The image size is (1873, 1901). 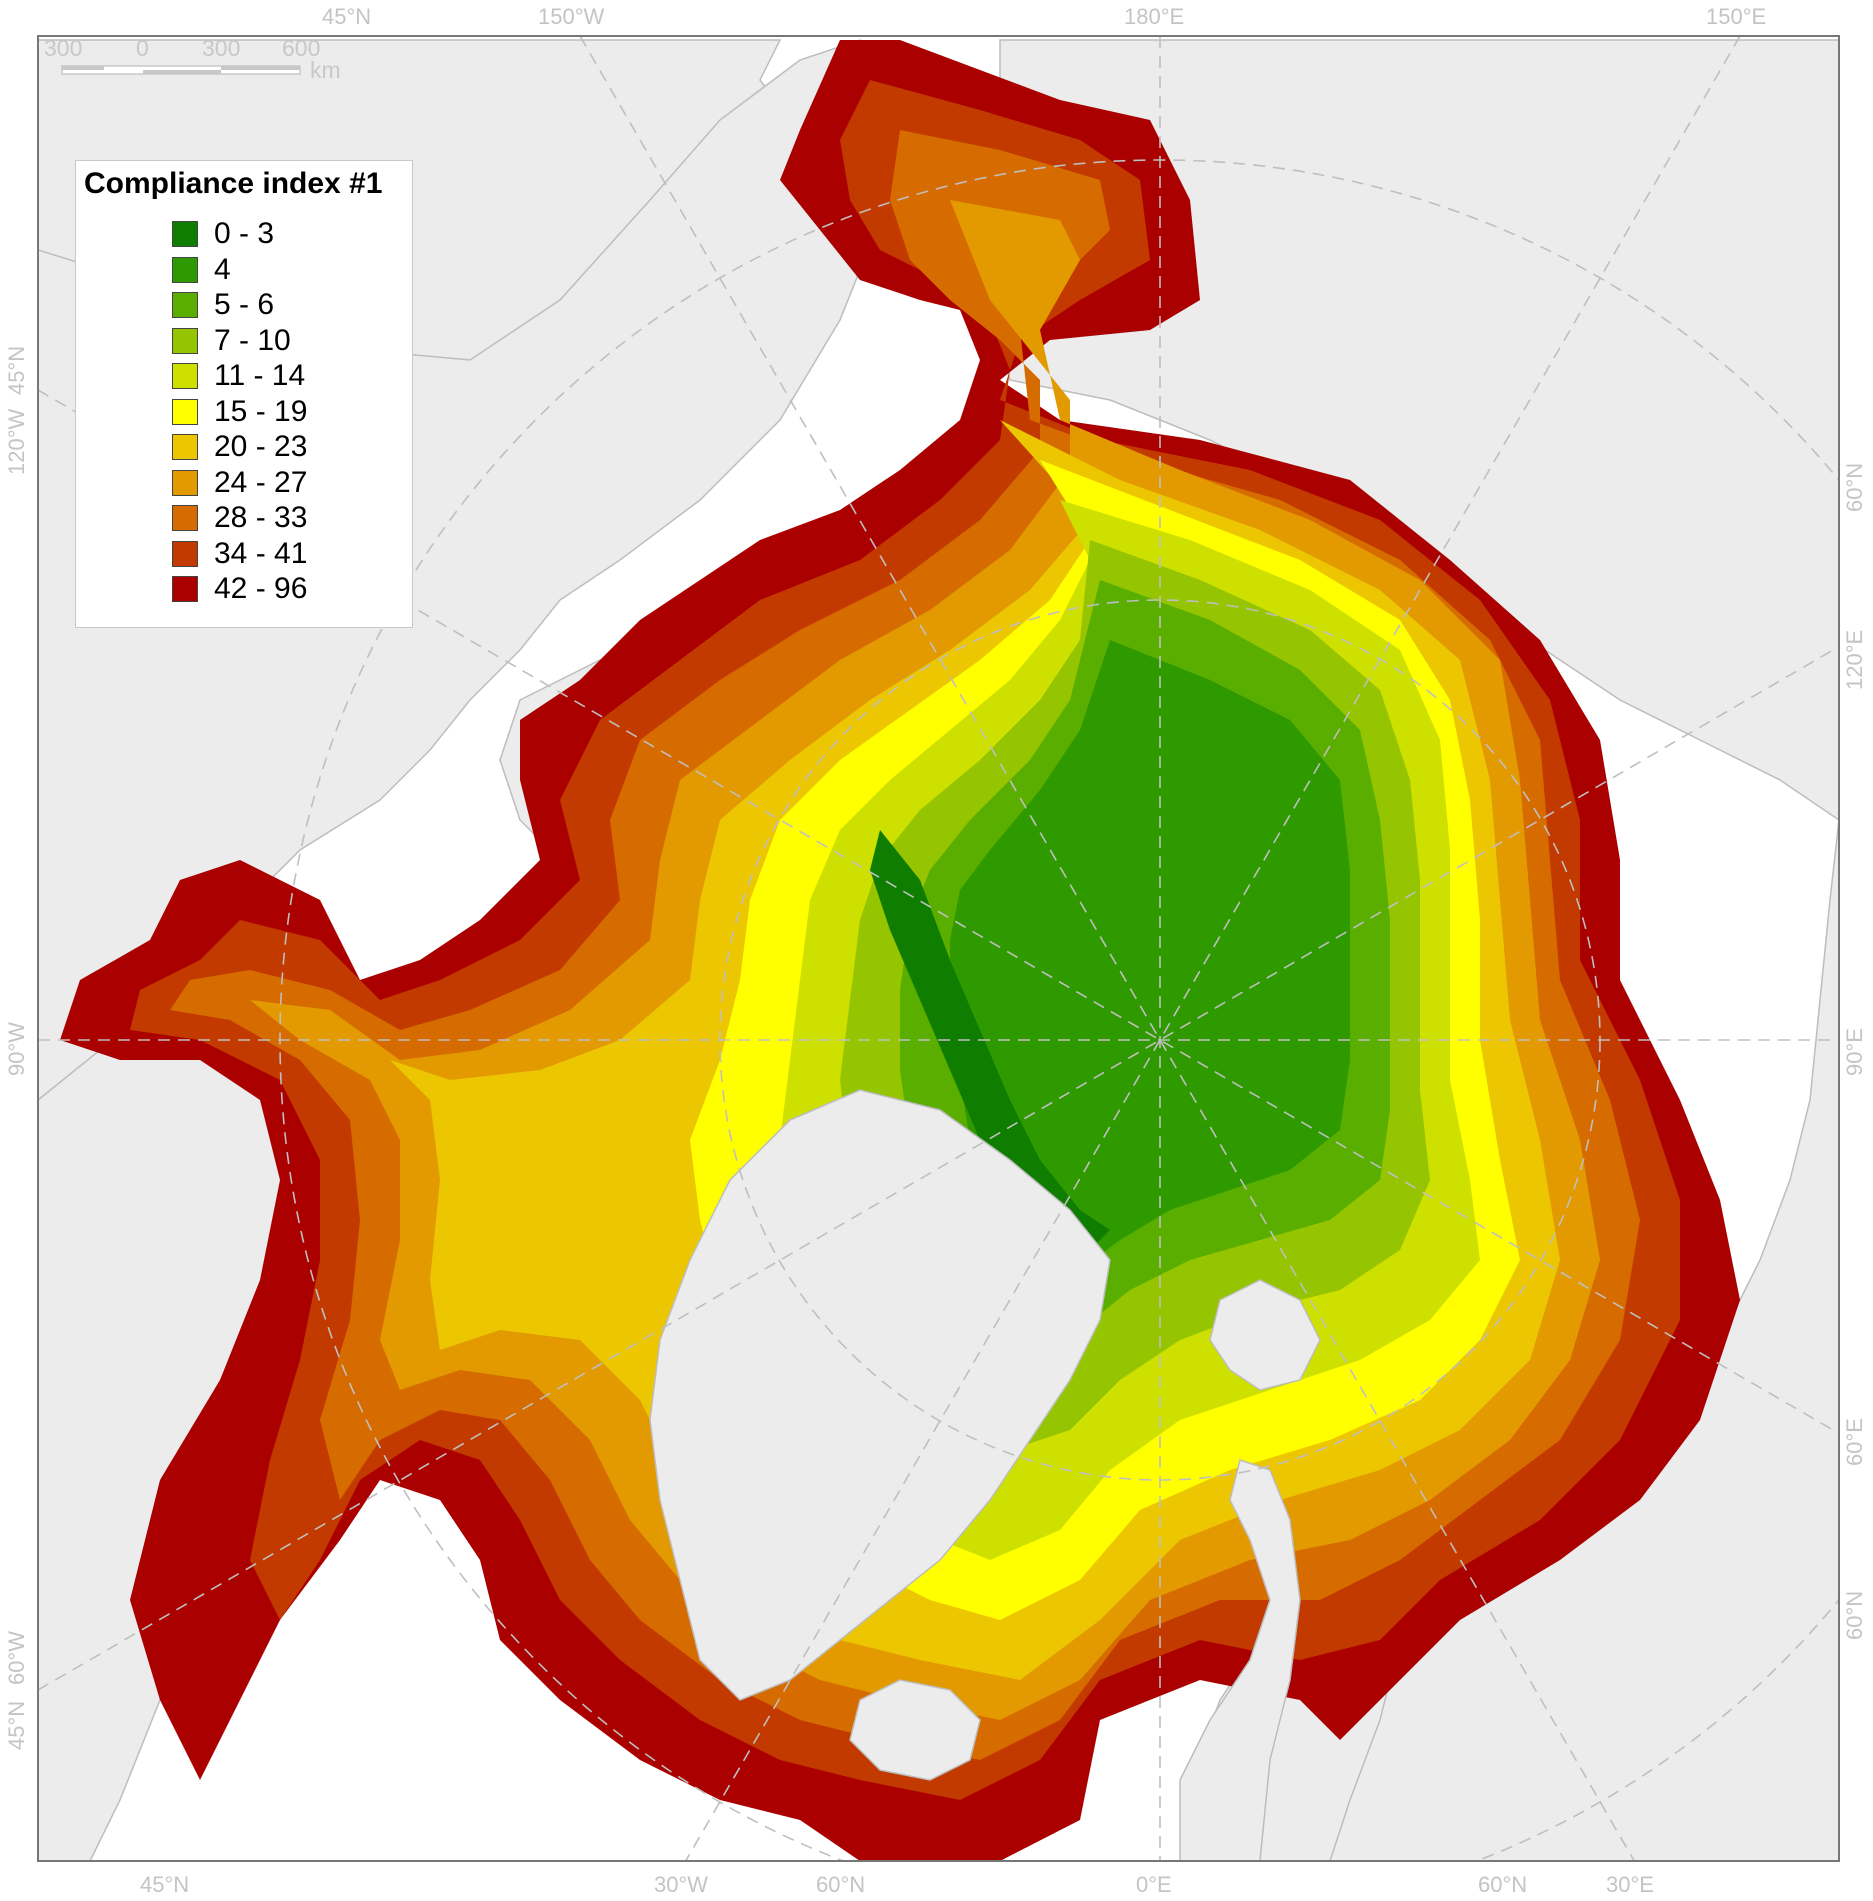 I want to click on scale-tick-3: 300, so click(x=221, y=48).